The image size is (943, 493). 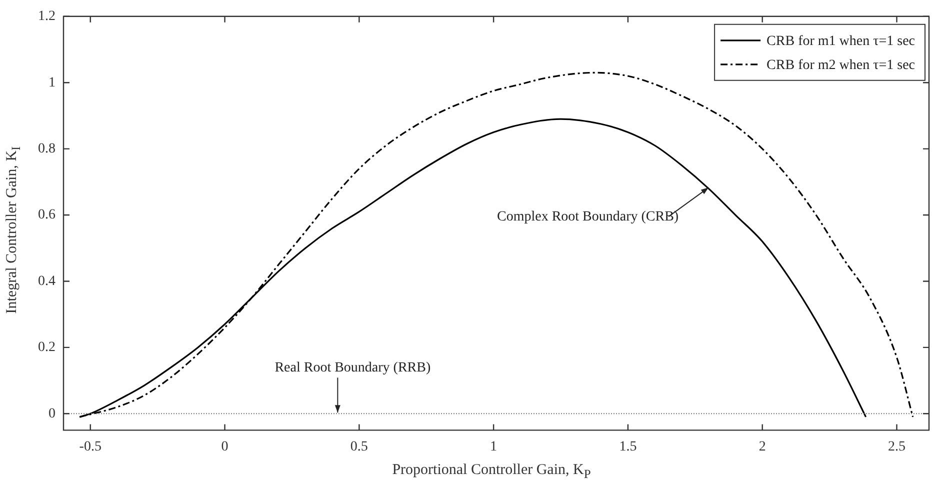 What do you see at coordinates (897, 446) in the screenshot?
I see `x-tick-label: 2.5` at bounding box center [897, 446].